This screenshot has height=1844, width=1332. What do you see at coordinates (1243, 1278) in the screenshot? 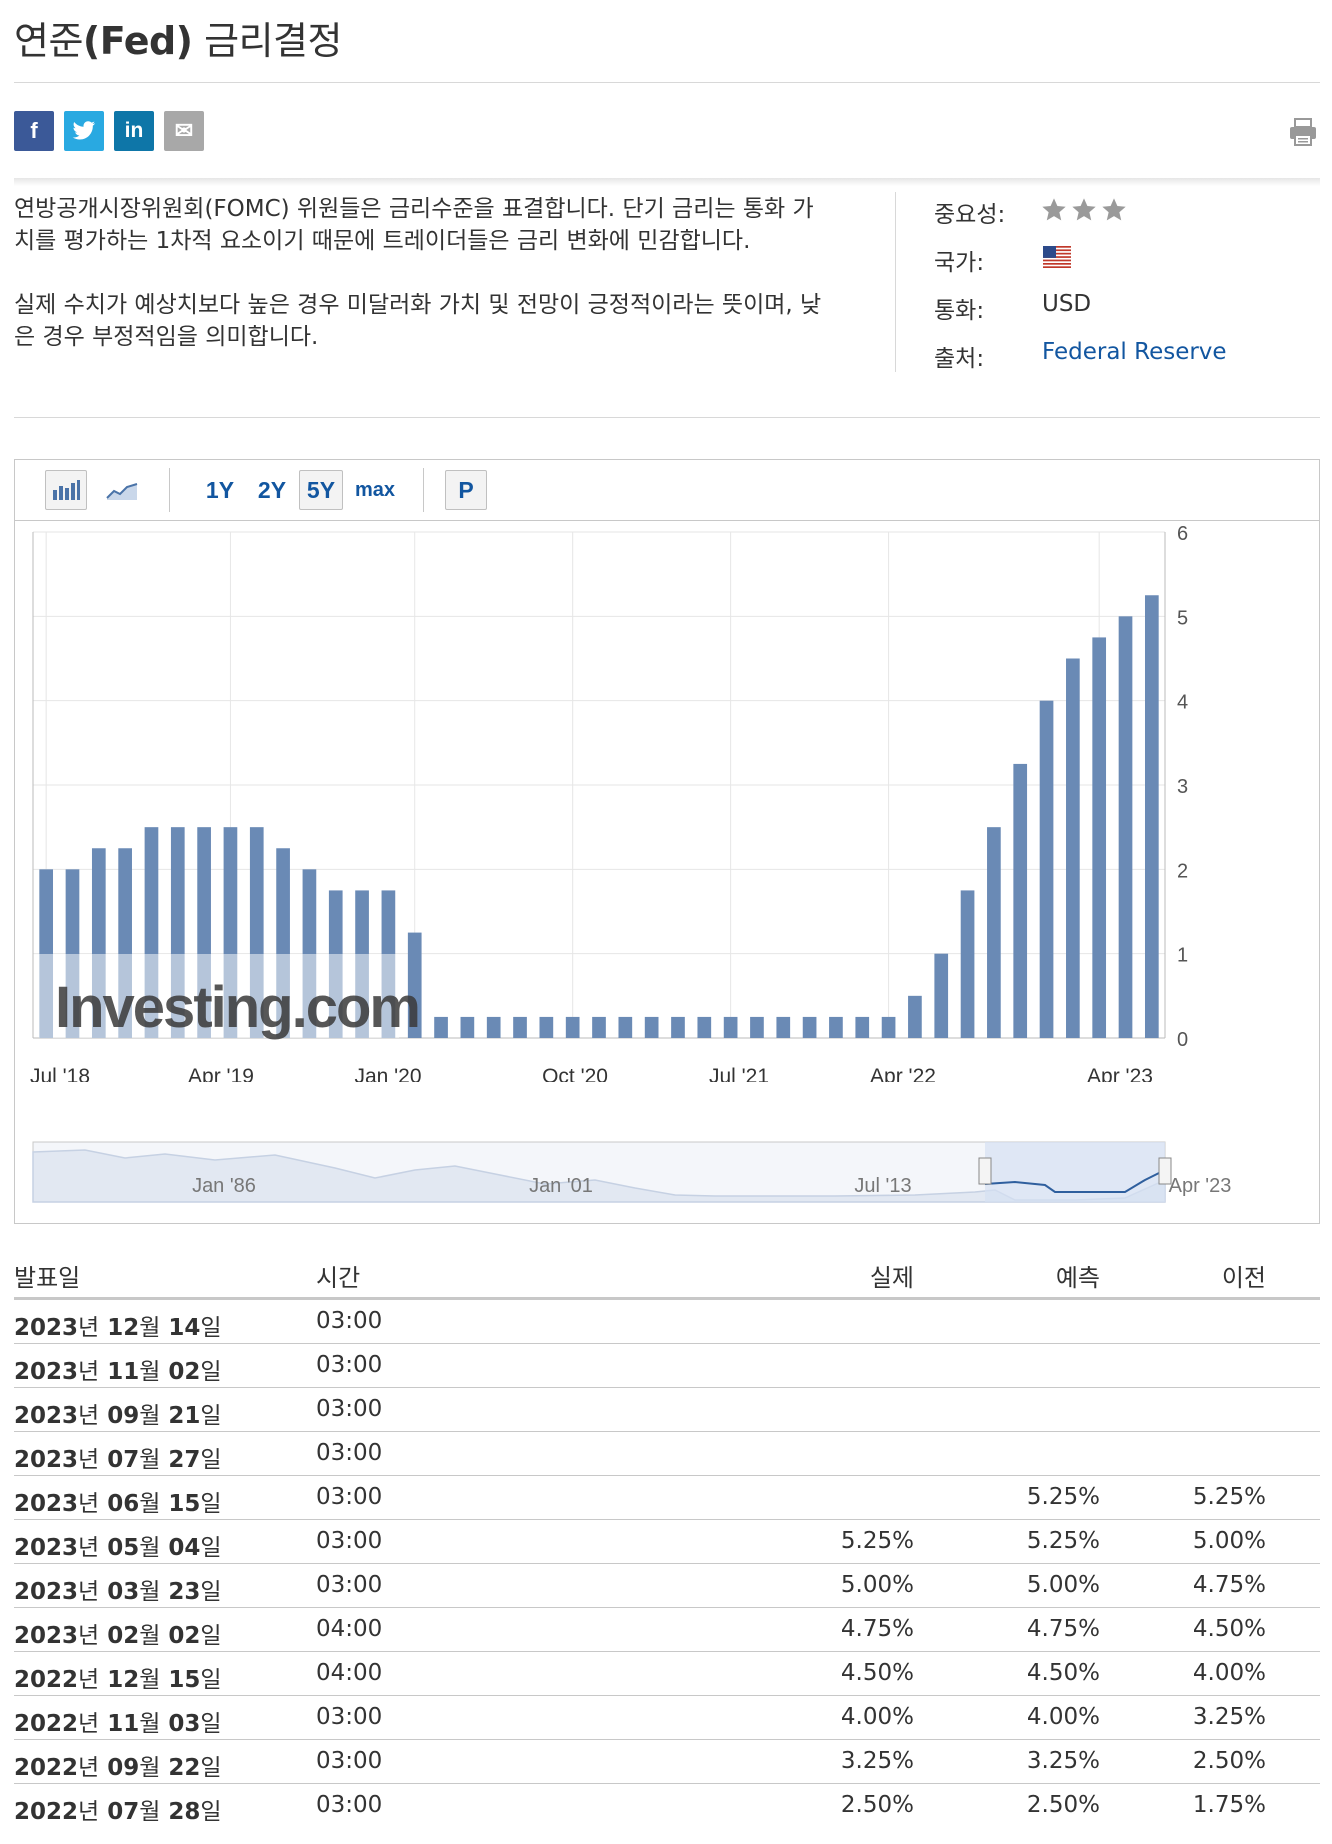
I see `header-previous: 이전` at bounding box center [1243, 1278].